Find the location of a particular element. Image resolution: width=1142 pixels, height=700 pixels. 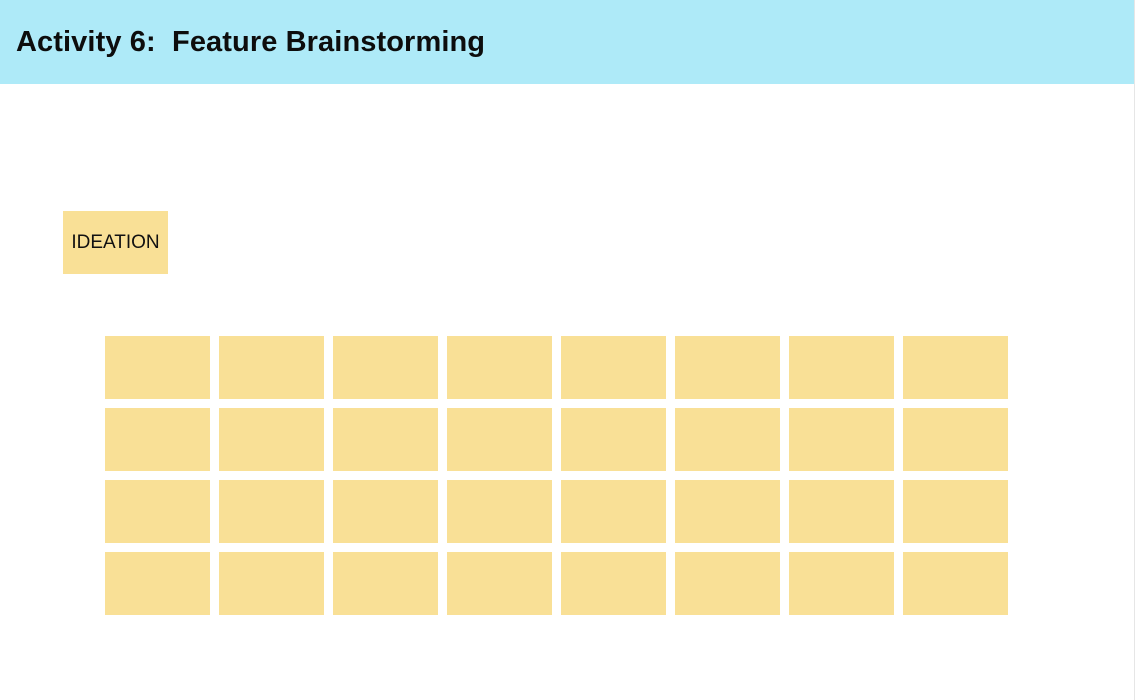

page-title: Activity 6: Feature Brainstorming is located at coordinates (251, 41).